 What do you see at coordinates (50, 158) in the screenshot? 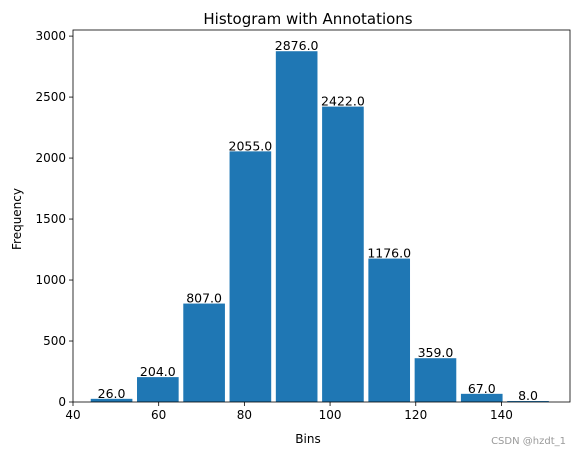
I see `y-tick-label-4: 2000` at bounding box center [50, 158].